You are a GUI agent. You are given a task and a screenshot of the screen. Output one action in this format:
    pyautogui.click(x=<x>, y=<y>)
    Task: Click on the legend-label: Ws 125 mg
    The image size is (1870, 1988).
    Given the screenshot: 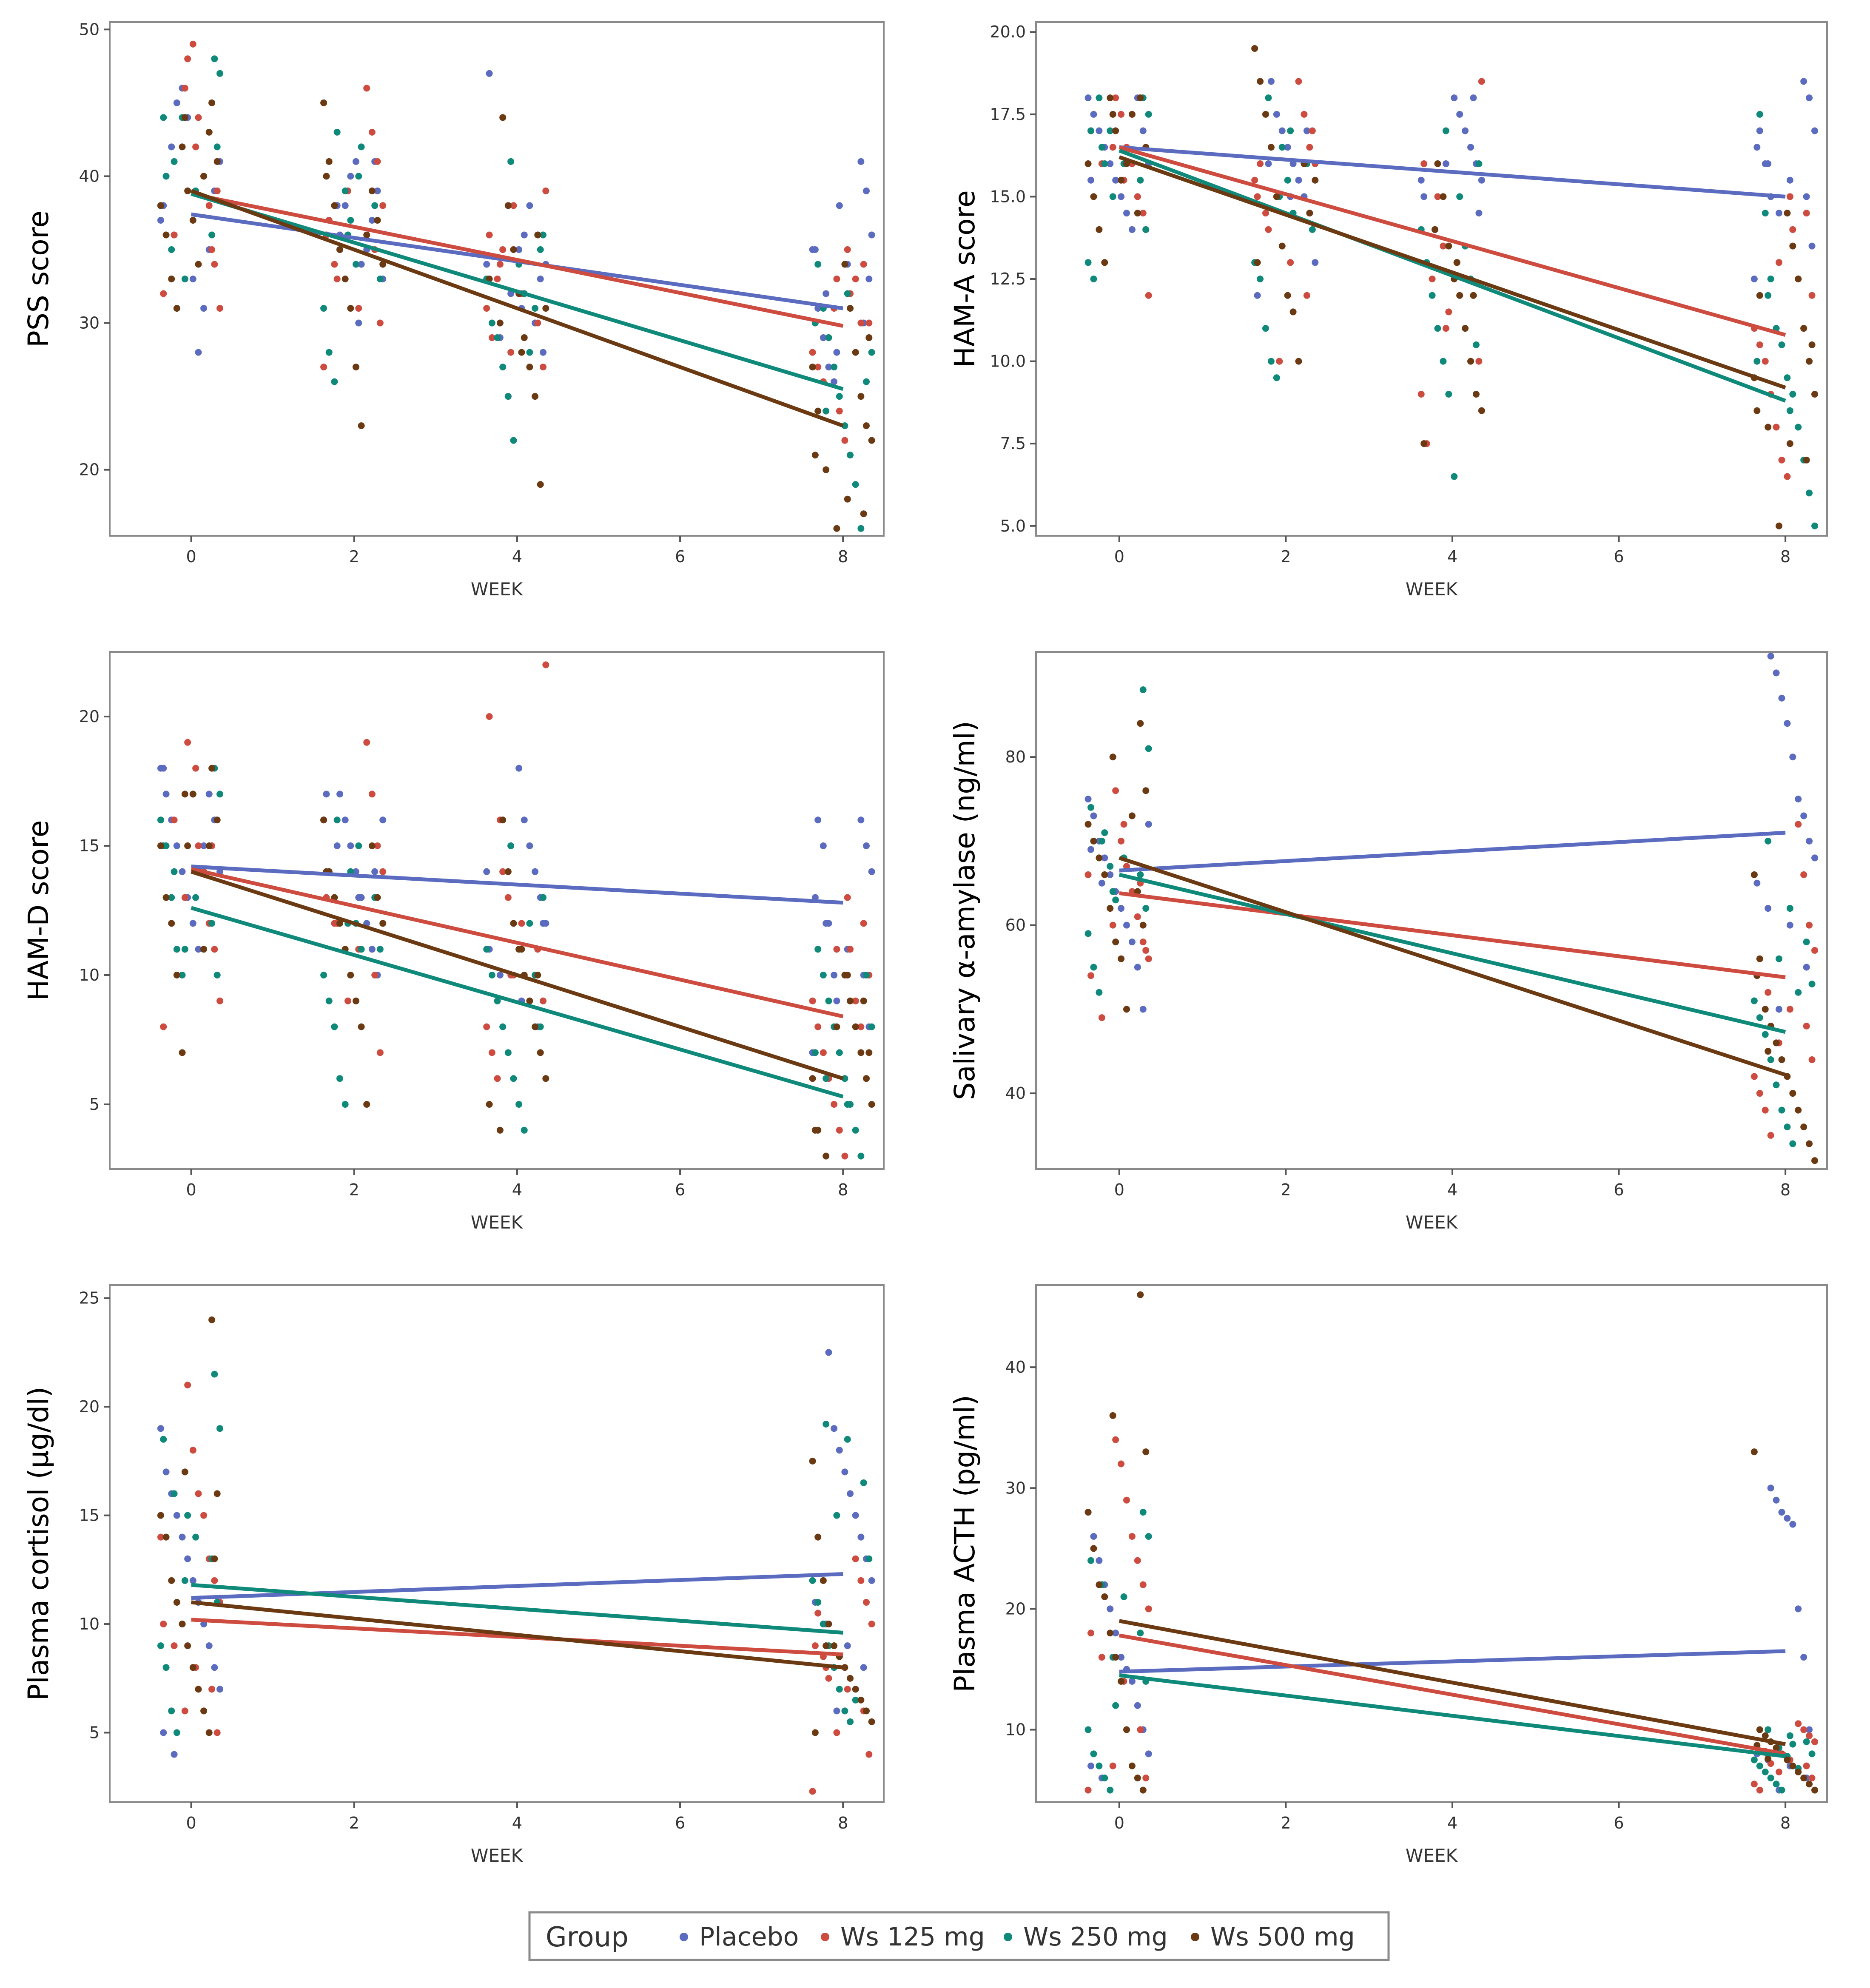 What is the action you would take?
    pyautogui.click(x=913, y=1937)
    